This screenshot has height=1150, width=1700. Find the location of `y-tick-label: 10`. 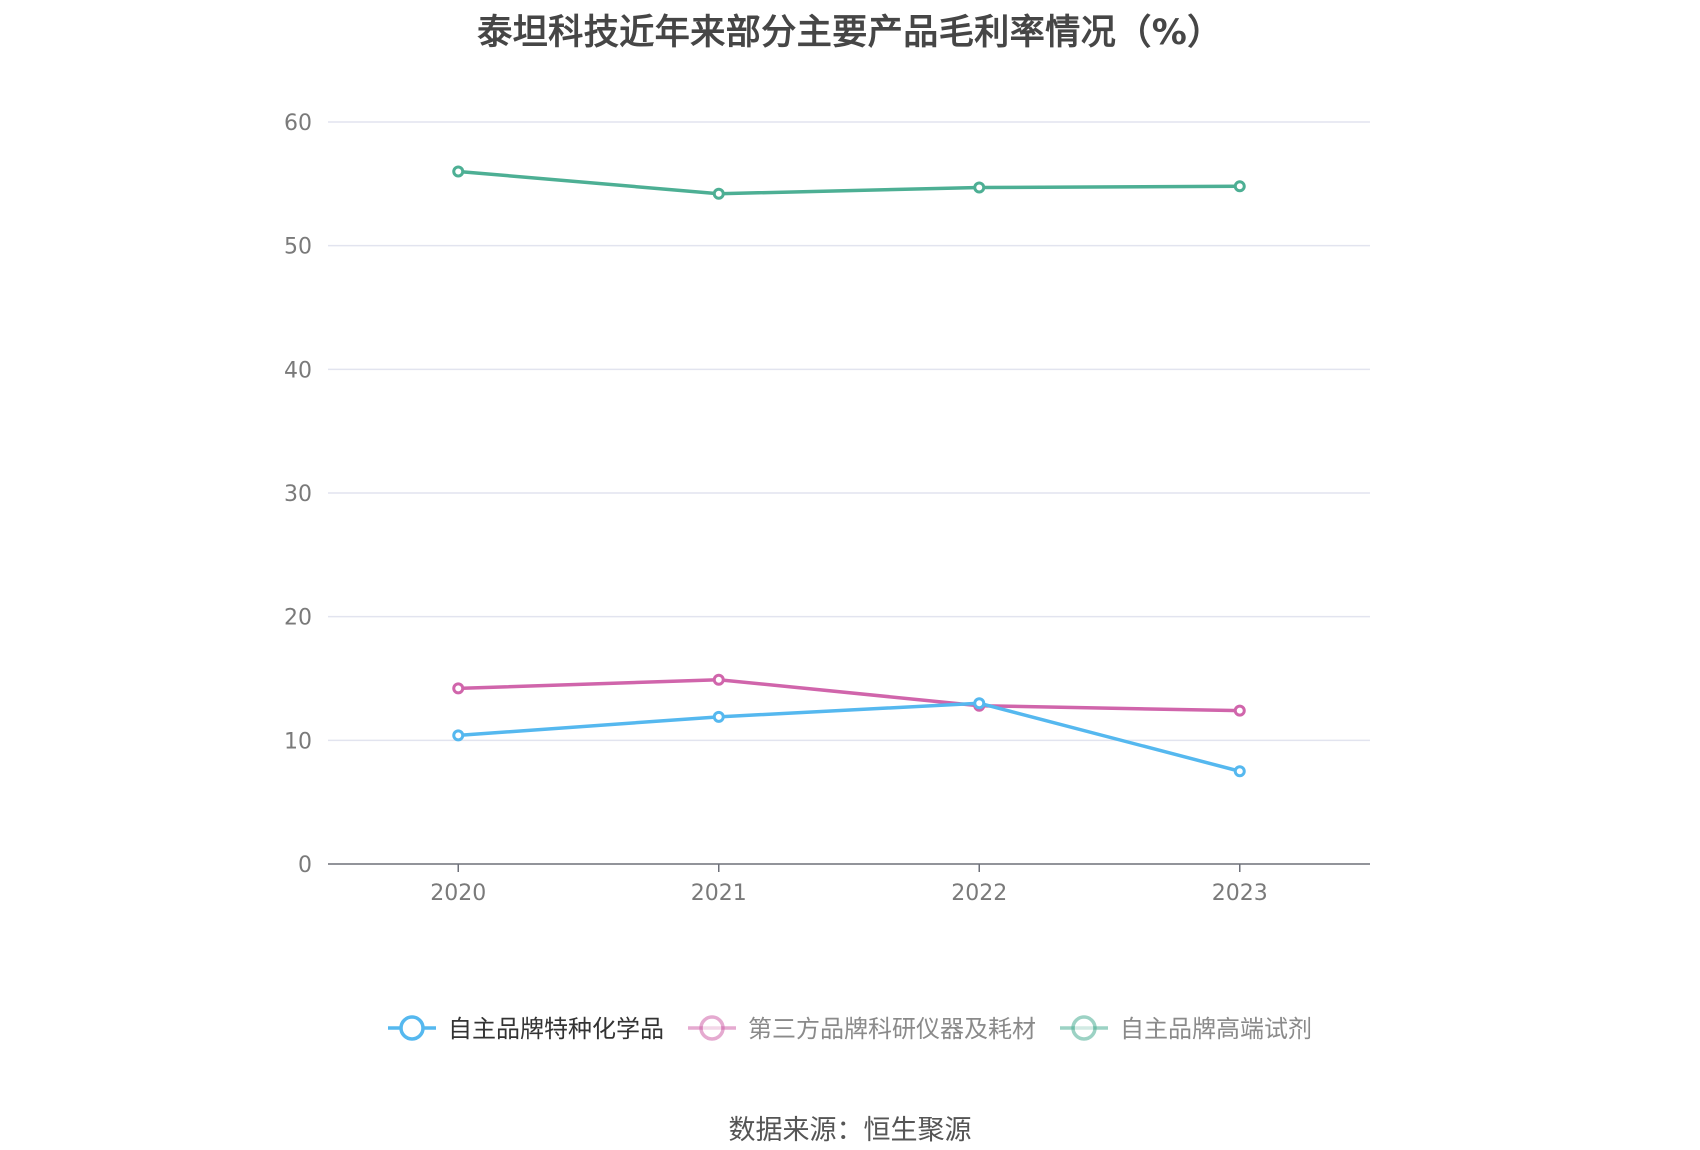

y-tick-label: 10 is located at coordinates (298, 741).